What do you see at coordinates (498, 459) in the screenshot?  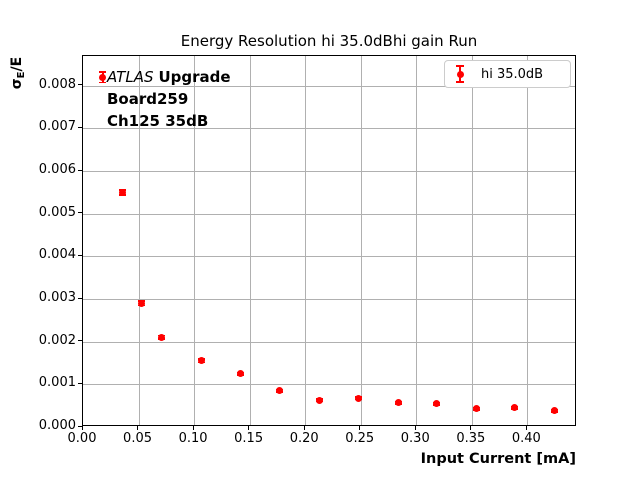 I see `x-axis-label: Input Current [mA]` at bounding box center [498, 459].